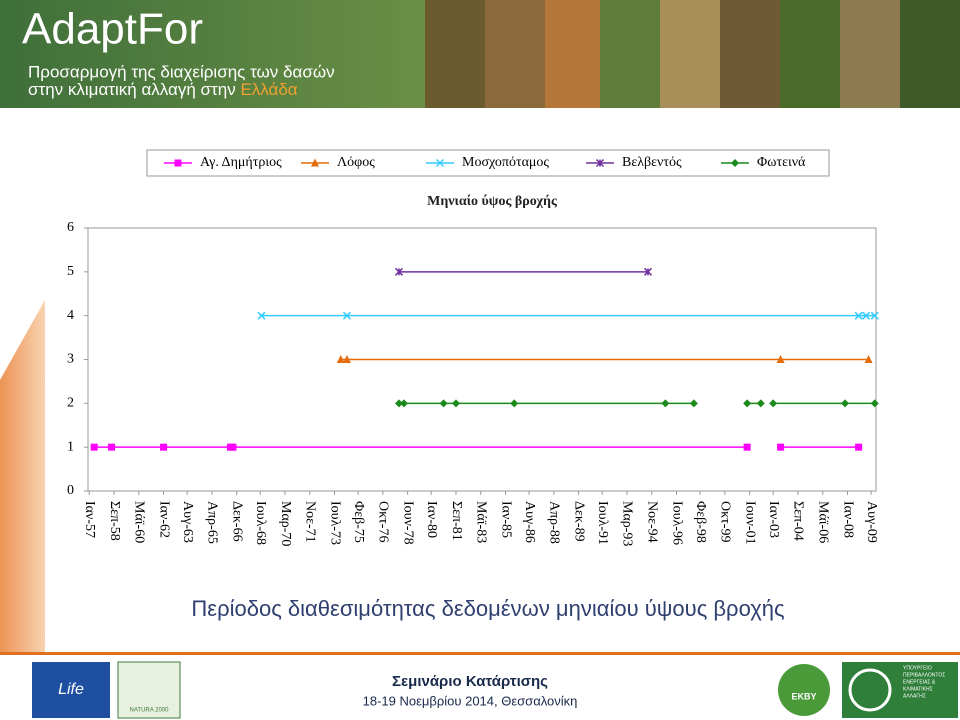 Image resolution: width=960 pixels, height=720 pixels. What do you see at coordinates (917, 668) in the screenshot?
I see `logo-text: ΥΠΟΥΡΓΕΙΟ` at bounding box center [917, 668].